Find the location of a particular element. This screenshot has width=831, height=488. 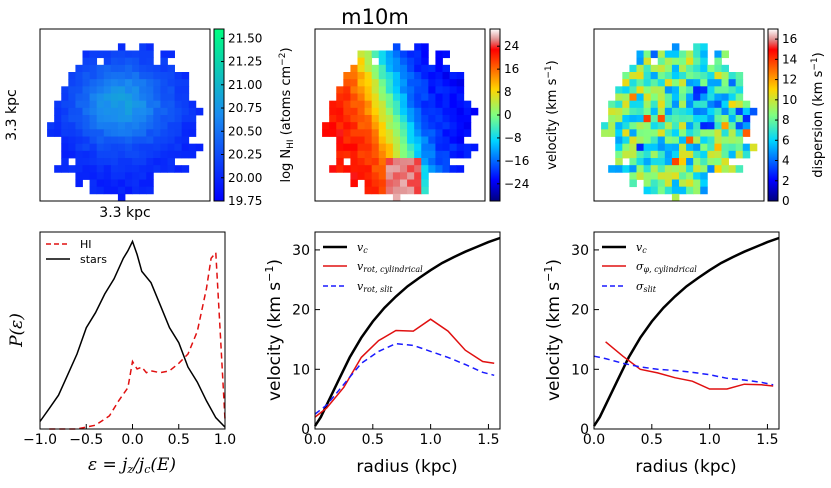

y-tick-label: 0 is located at coordinates (305, 430).